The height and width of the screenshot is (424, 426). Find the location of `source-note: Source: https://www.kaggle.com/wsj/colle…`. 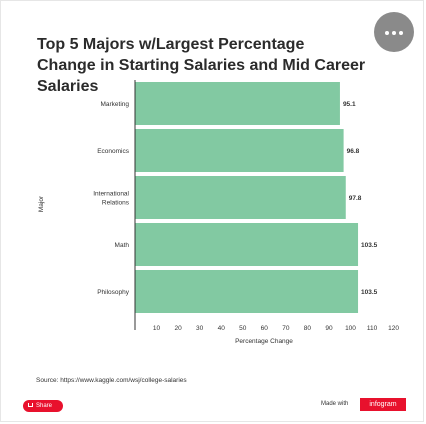

source-note: Source: https://www.kaggle.com/wsj/colle… is located at coordinates (111, 380).